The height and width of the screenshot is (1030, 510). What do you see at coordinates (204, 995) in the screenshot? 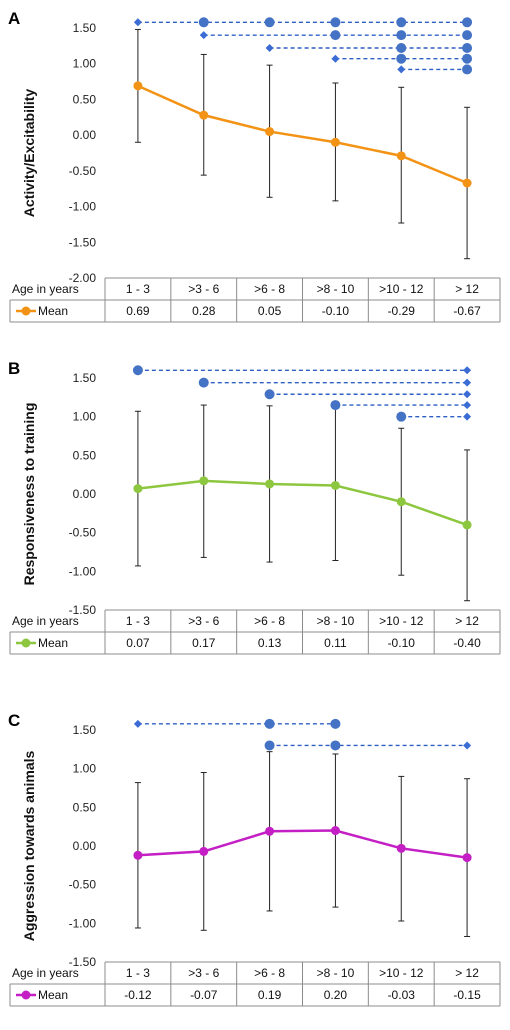
I see `data-value-label: -0.07` at bounding box center [204, 995].